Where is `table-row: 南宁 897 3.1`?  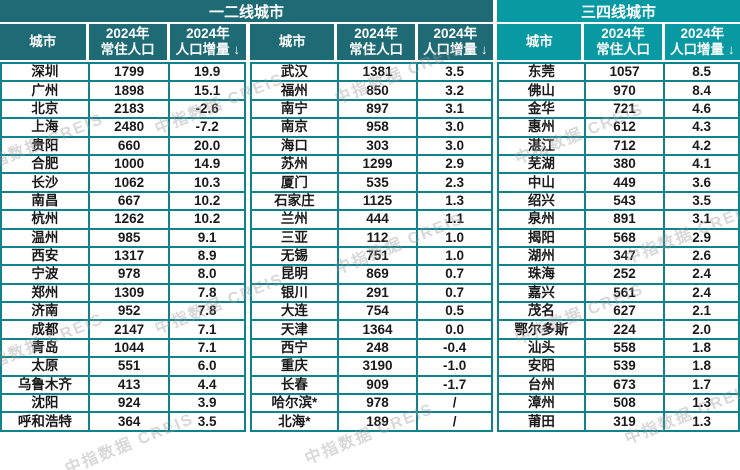 table-row: 南宁 897 3.1 is located at coordinates (371, 109).